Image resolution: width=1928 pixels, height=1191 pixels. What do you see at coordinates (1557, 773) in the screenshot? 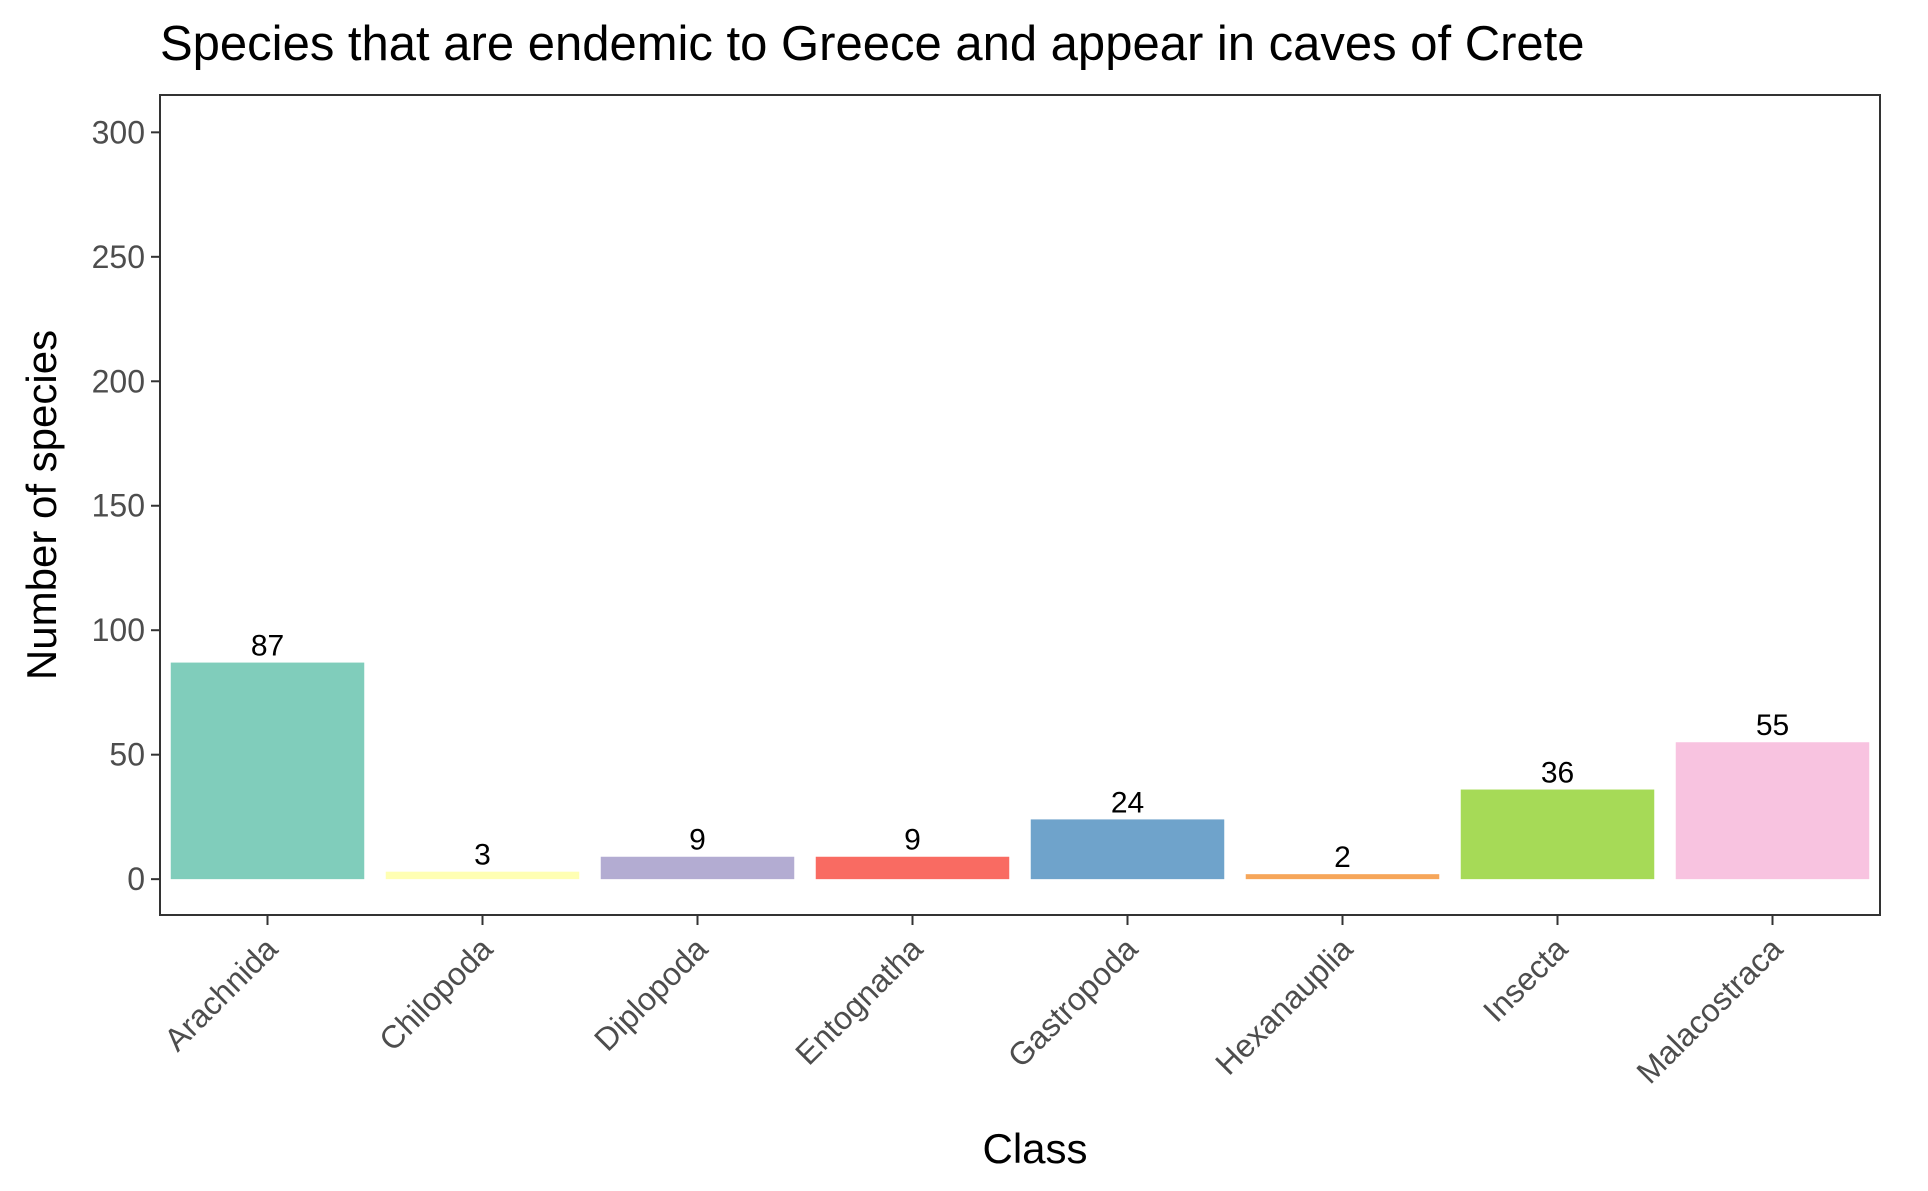
I see `data-label-insecta: 36` at bounding box center [1557, 773].